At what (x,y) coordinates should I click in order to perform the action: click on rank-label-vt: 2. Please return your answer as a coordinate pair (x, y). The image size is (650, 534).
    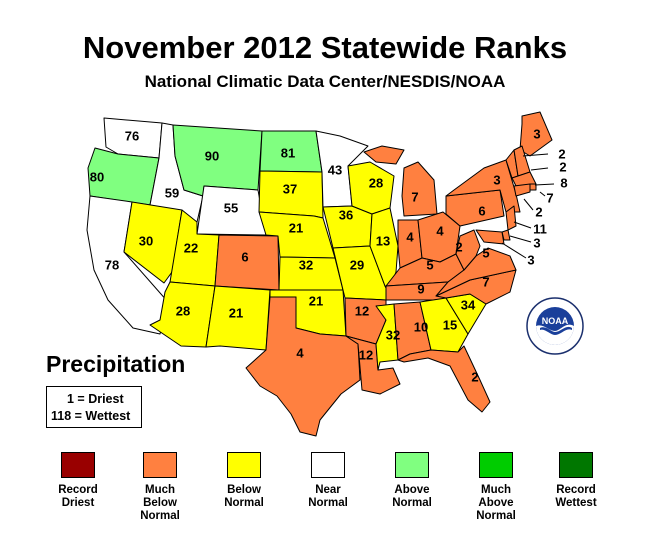
    Looking at the image, I should click on (561, 153).